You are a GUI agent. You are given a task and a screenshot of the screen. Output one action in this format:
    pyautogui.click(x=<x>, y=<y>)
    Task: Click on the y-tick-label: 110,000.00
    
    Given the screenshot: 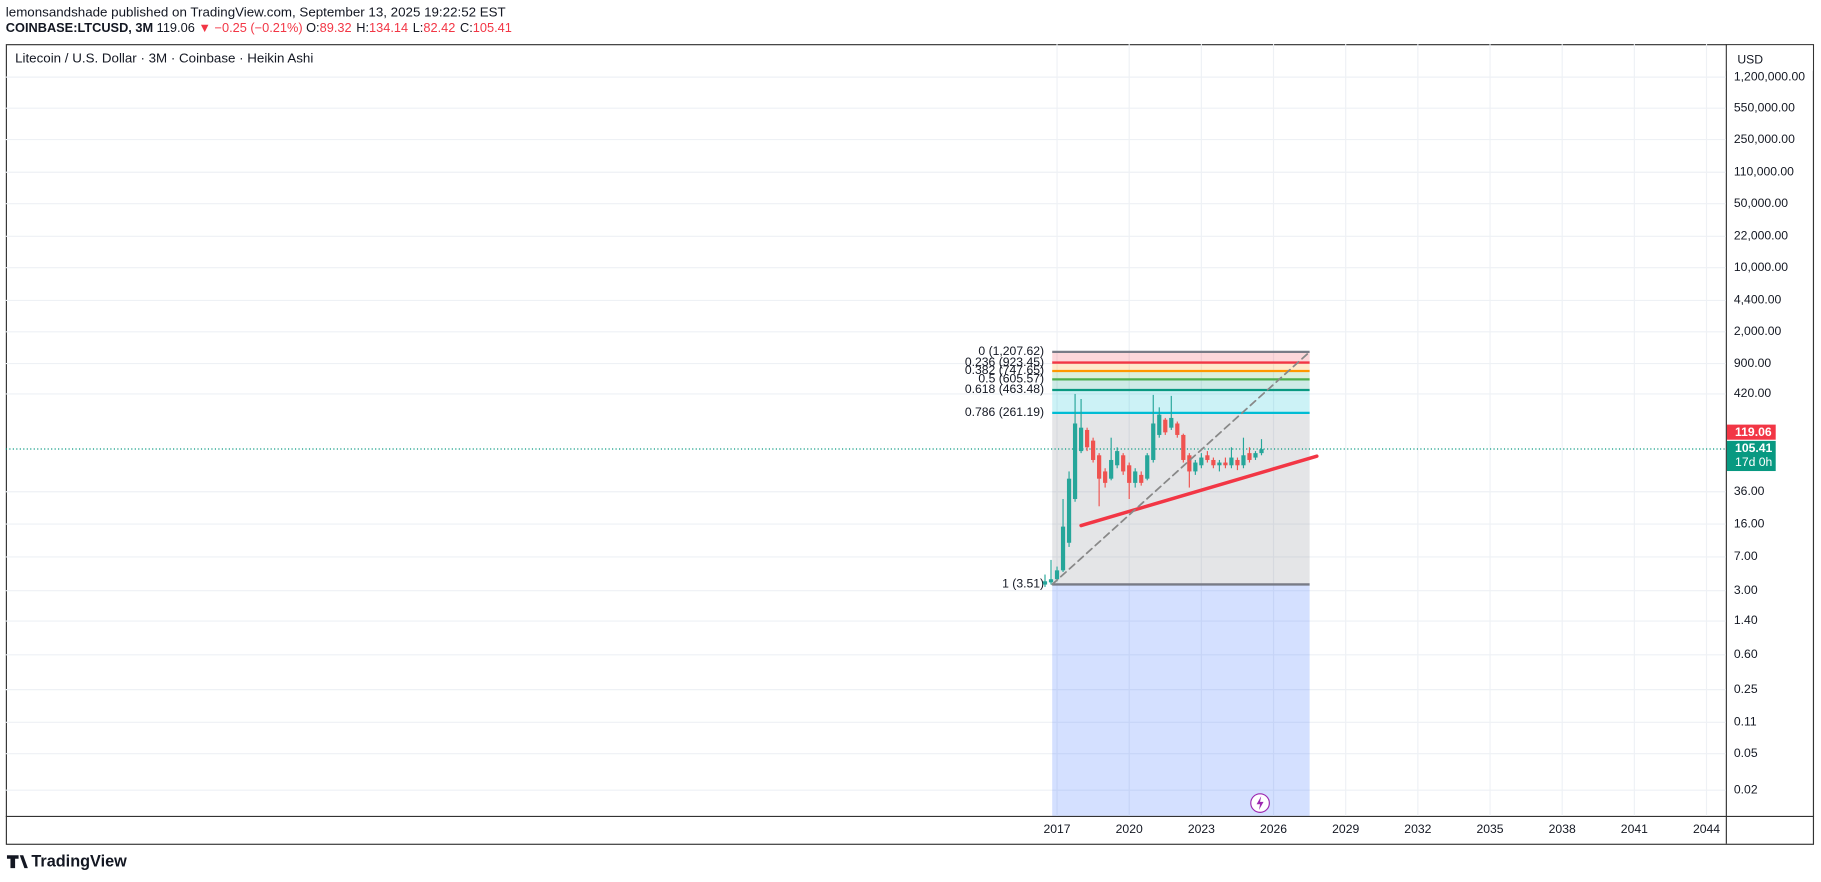 What is the action you would take?
    pyautogui.click(x=1764, y=171)
    